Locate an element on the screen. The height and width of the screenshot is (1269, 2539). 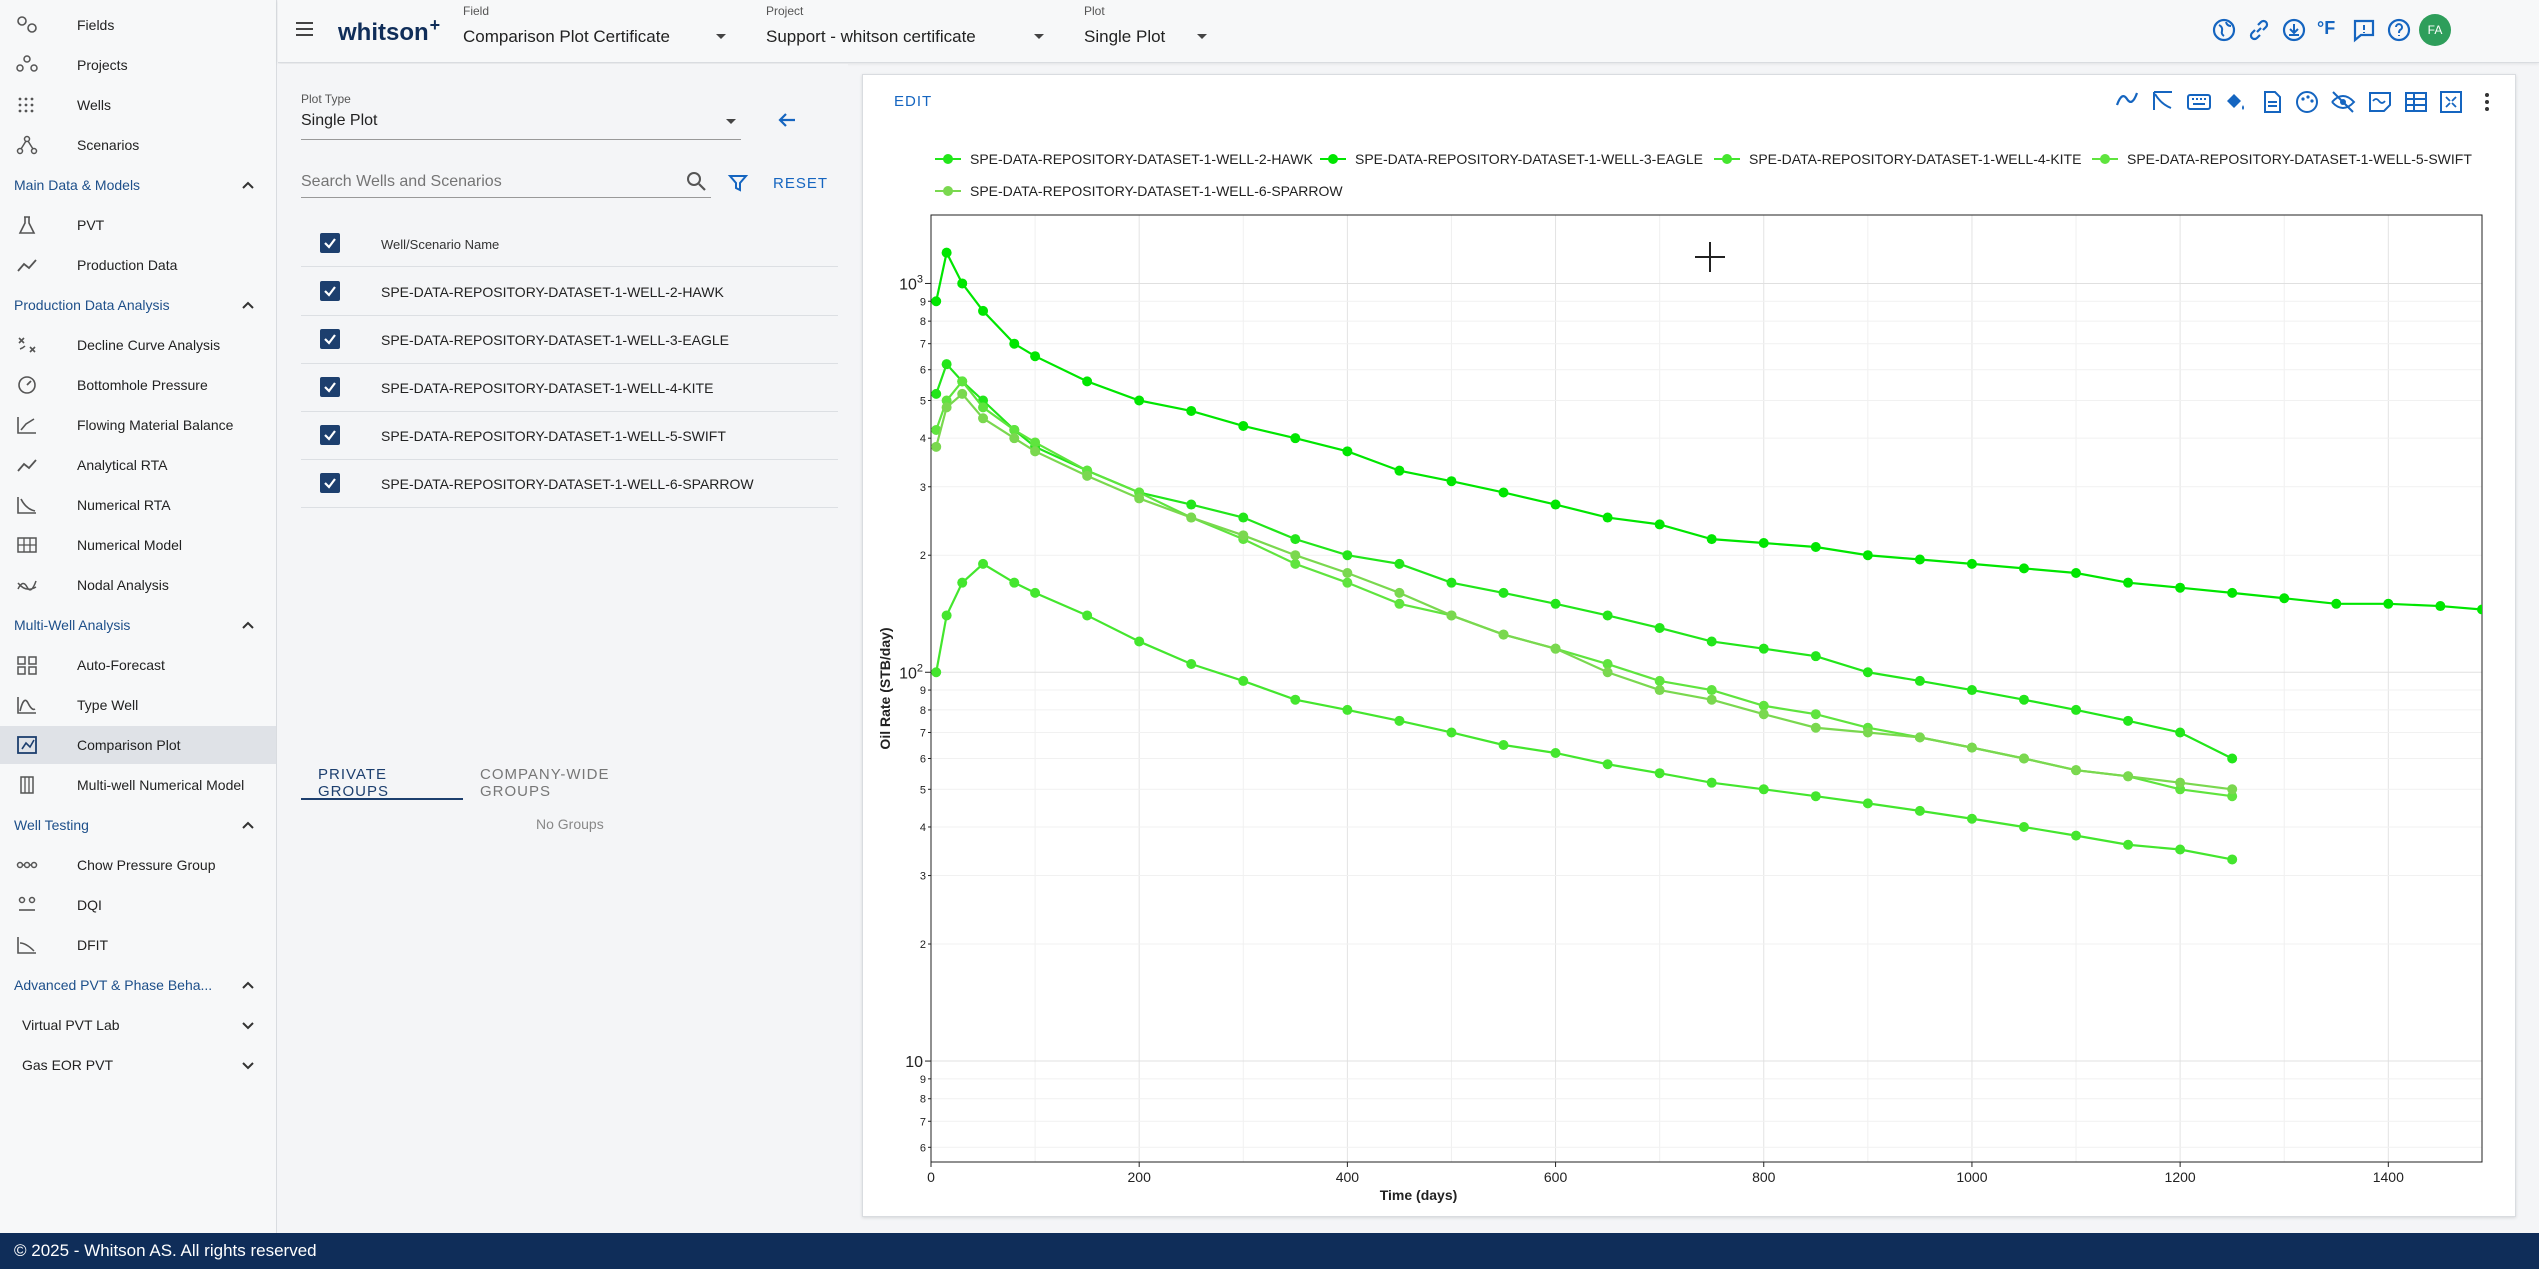
keyboard-icon is located at coordinates (2199, 102).